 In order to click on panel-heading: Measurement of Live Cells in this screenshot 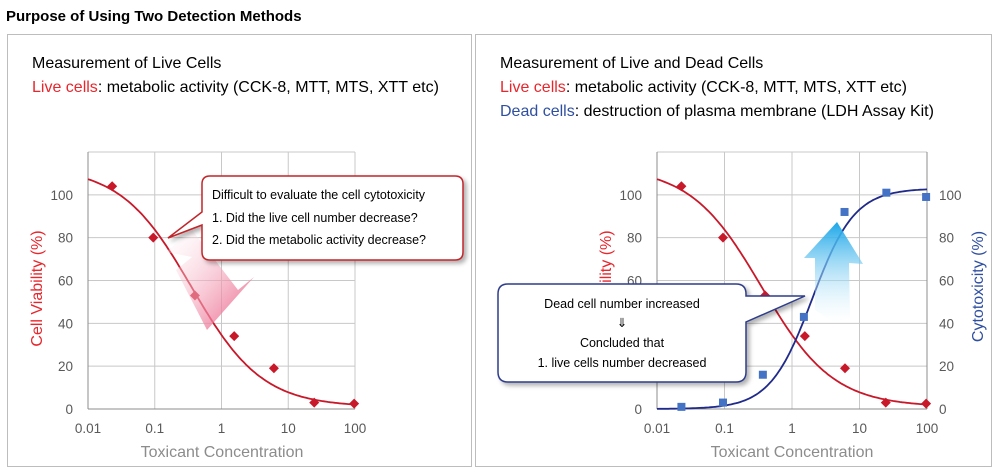, I will do `click(127, 63)`.